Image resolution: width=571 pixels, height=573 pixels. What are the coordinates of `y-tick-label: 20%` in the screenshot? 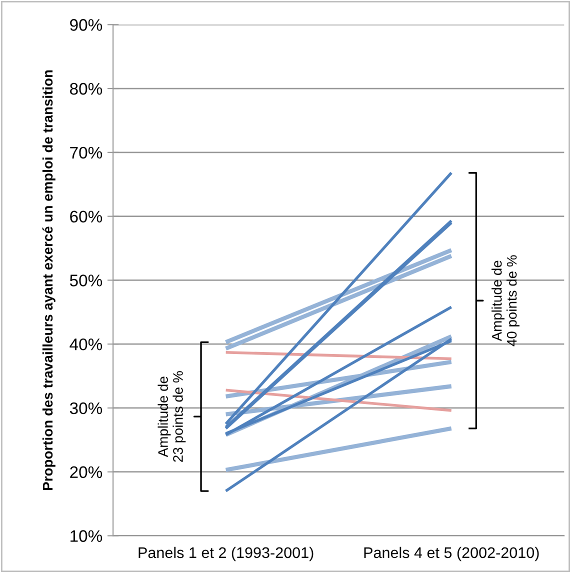 It's located at (86, 472).